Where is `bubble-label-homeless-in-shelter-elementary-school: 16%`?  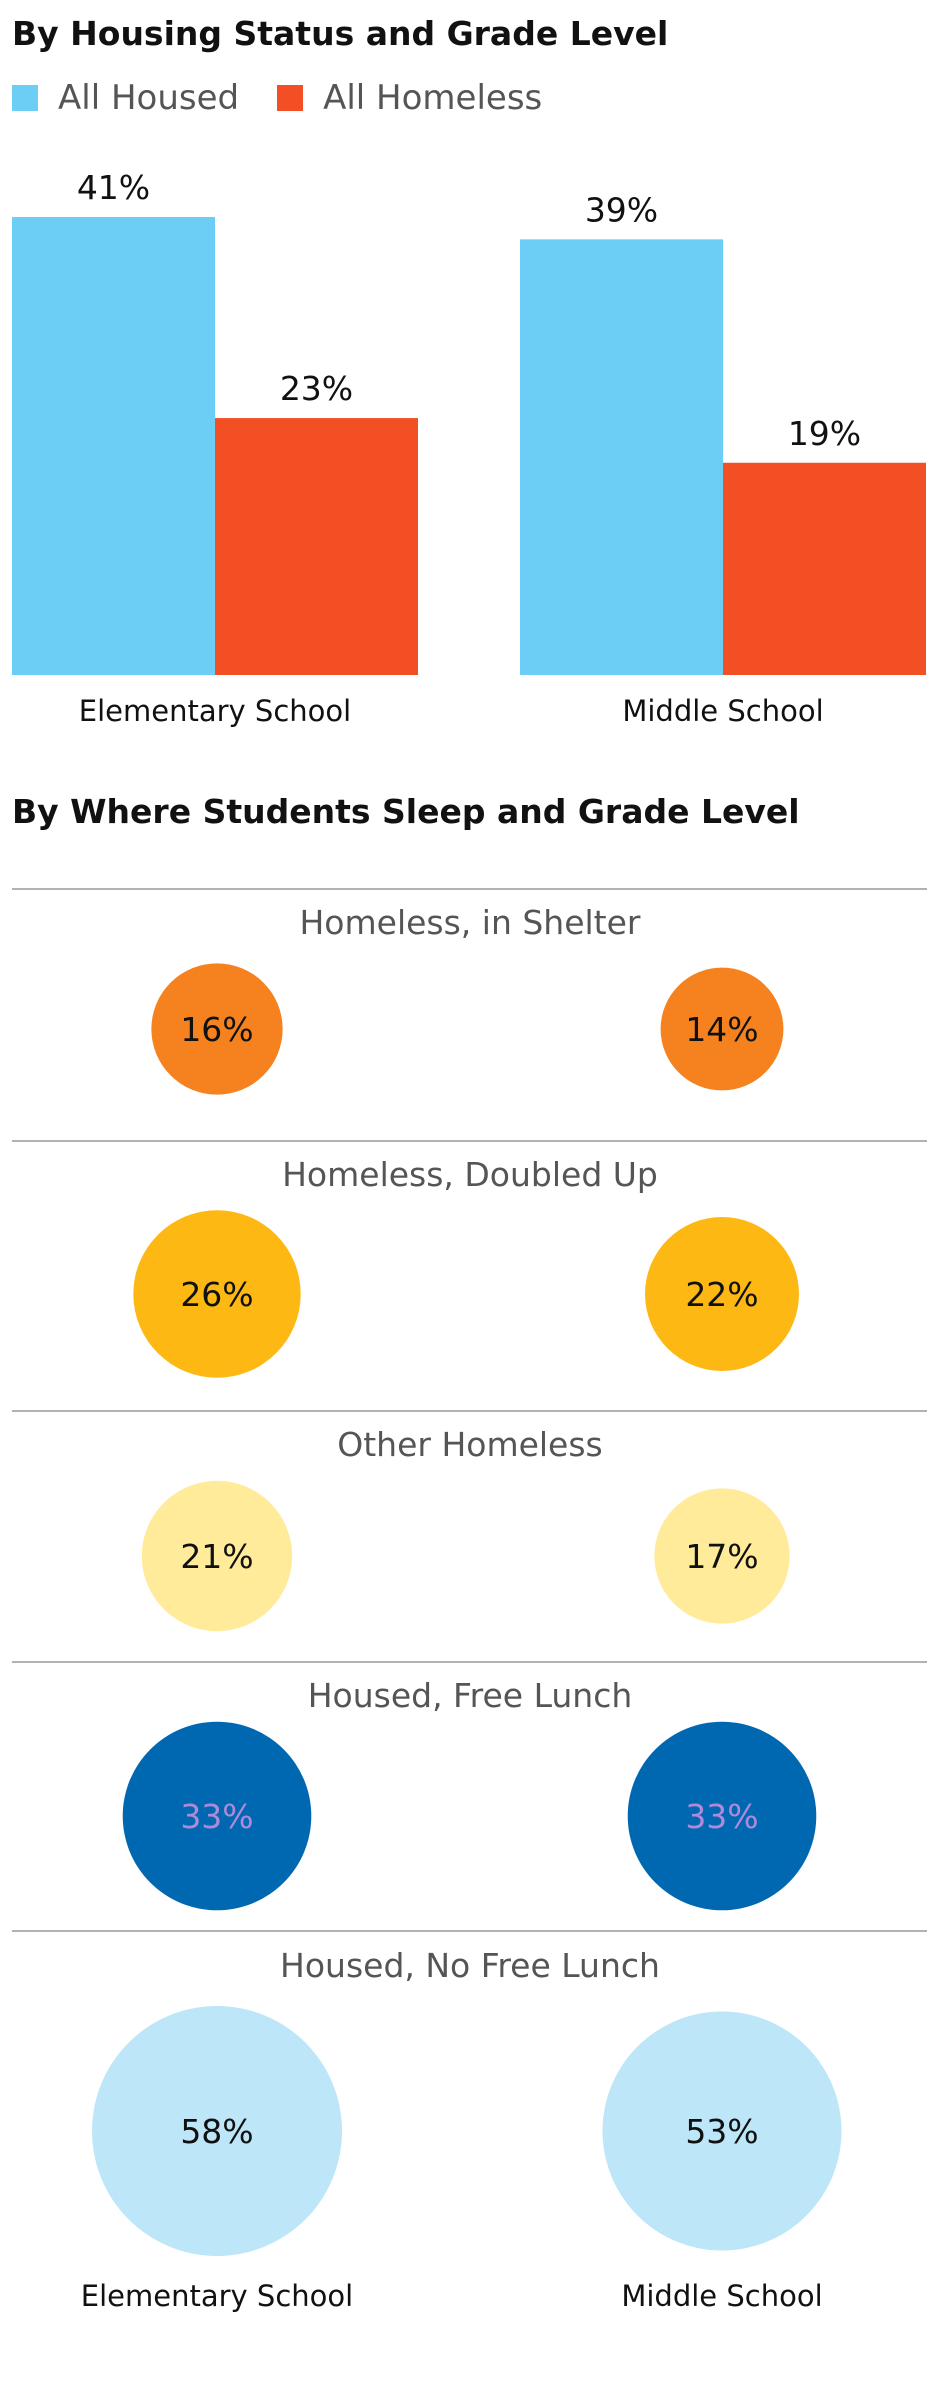
bubble-label-homeless-in-shelter-elementary-school: 16% is located at coordinates (216, 1029).